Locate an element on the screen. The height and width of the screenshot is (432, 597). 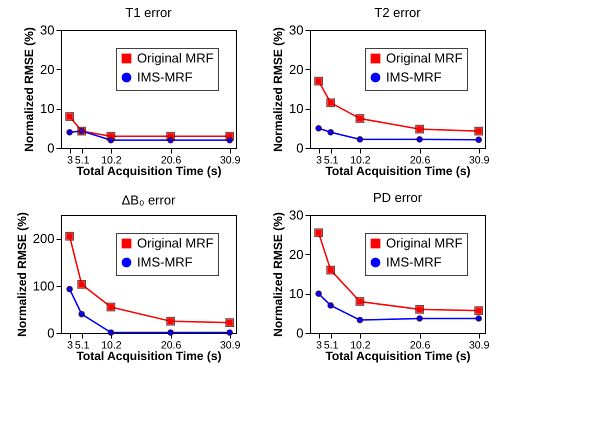
chart-title: T2 error is located at coordinates (398, 12).